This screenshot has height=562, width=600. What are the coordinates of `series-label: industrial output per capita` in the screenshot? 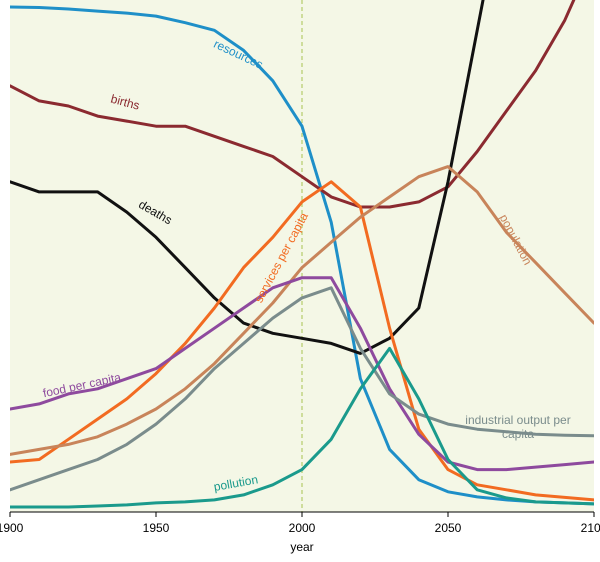 It's located at (518, 427).